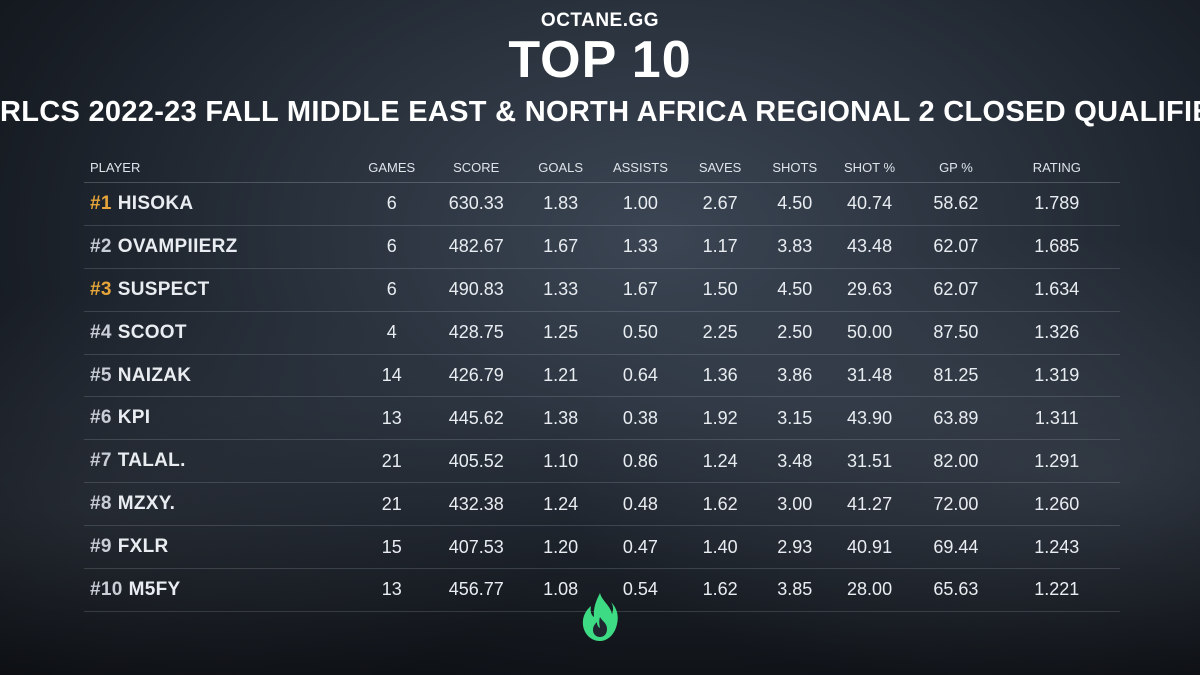 This screenshot has width=1200, height=675. What do you see at coordinates (1061, 204) in the screenshot?
I see `rating-cell: 1.789` at bounding box center [1061, 204].